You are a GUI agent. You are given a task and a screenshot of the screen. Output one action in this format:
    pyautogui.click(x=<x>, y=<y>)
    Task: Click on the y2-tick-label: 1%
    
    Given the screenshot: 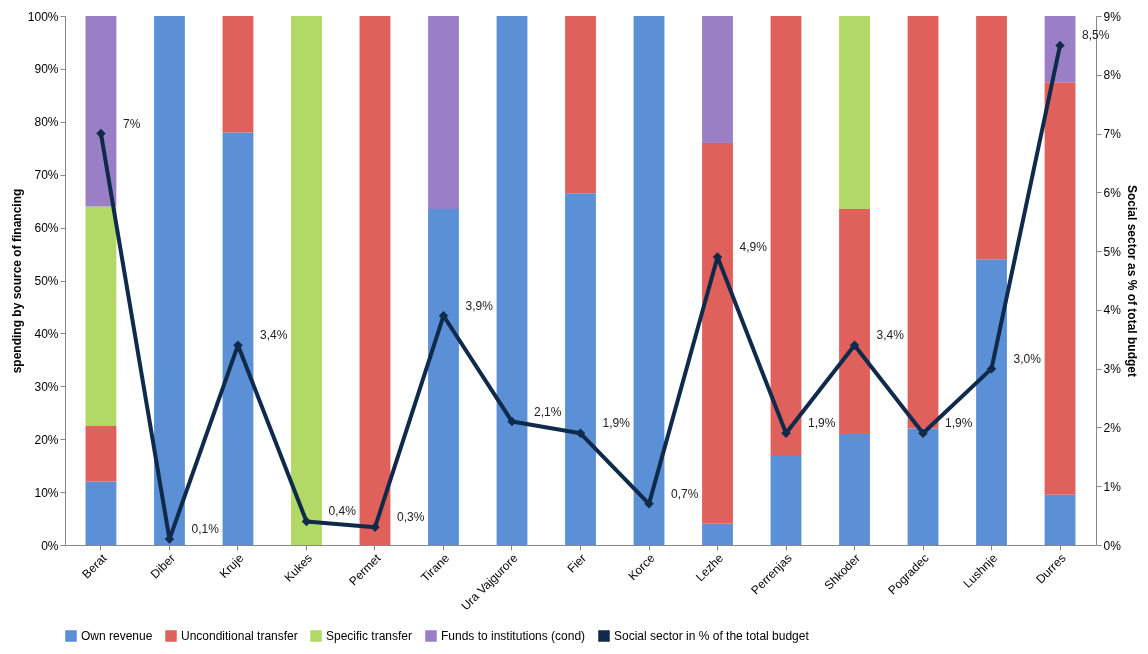 What is the action you would take?
    pyautogui.click(x=1112, y=486)
    